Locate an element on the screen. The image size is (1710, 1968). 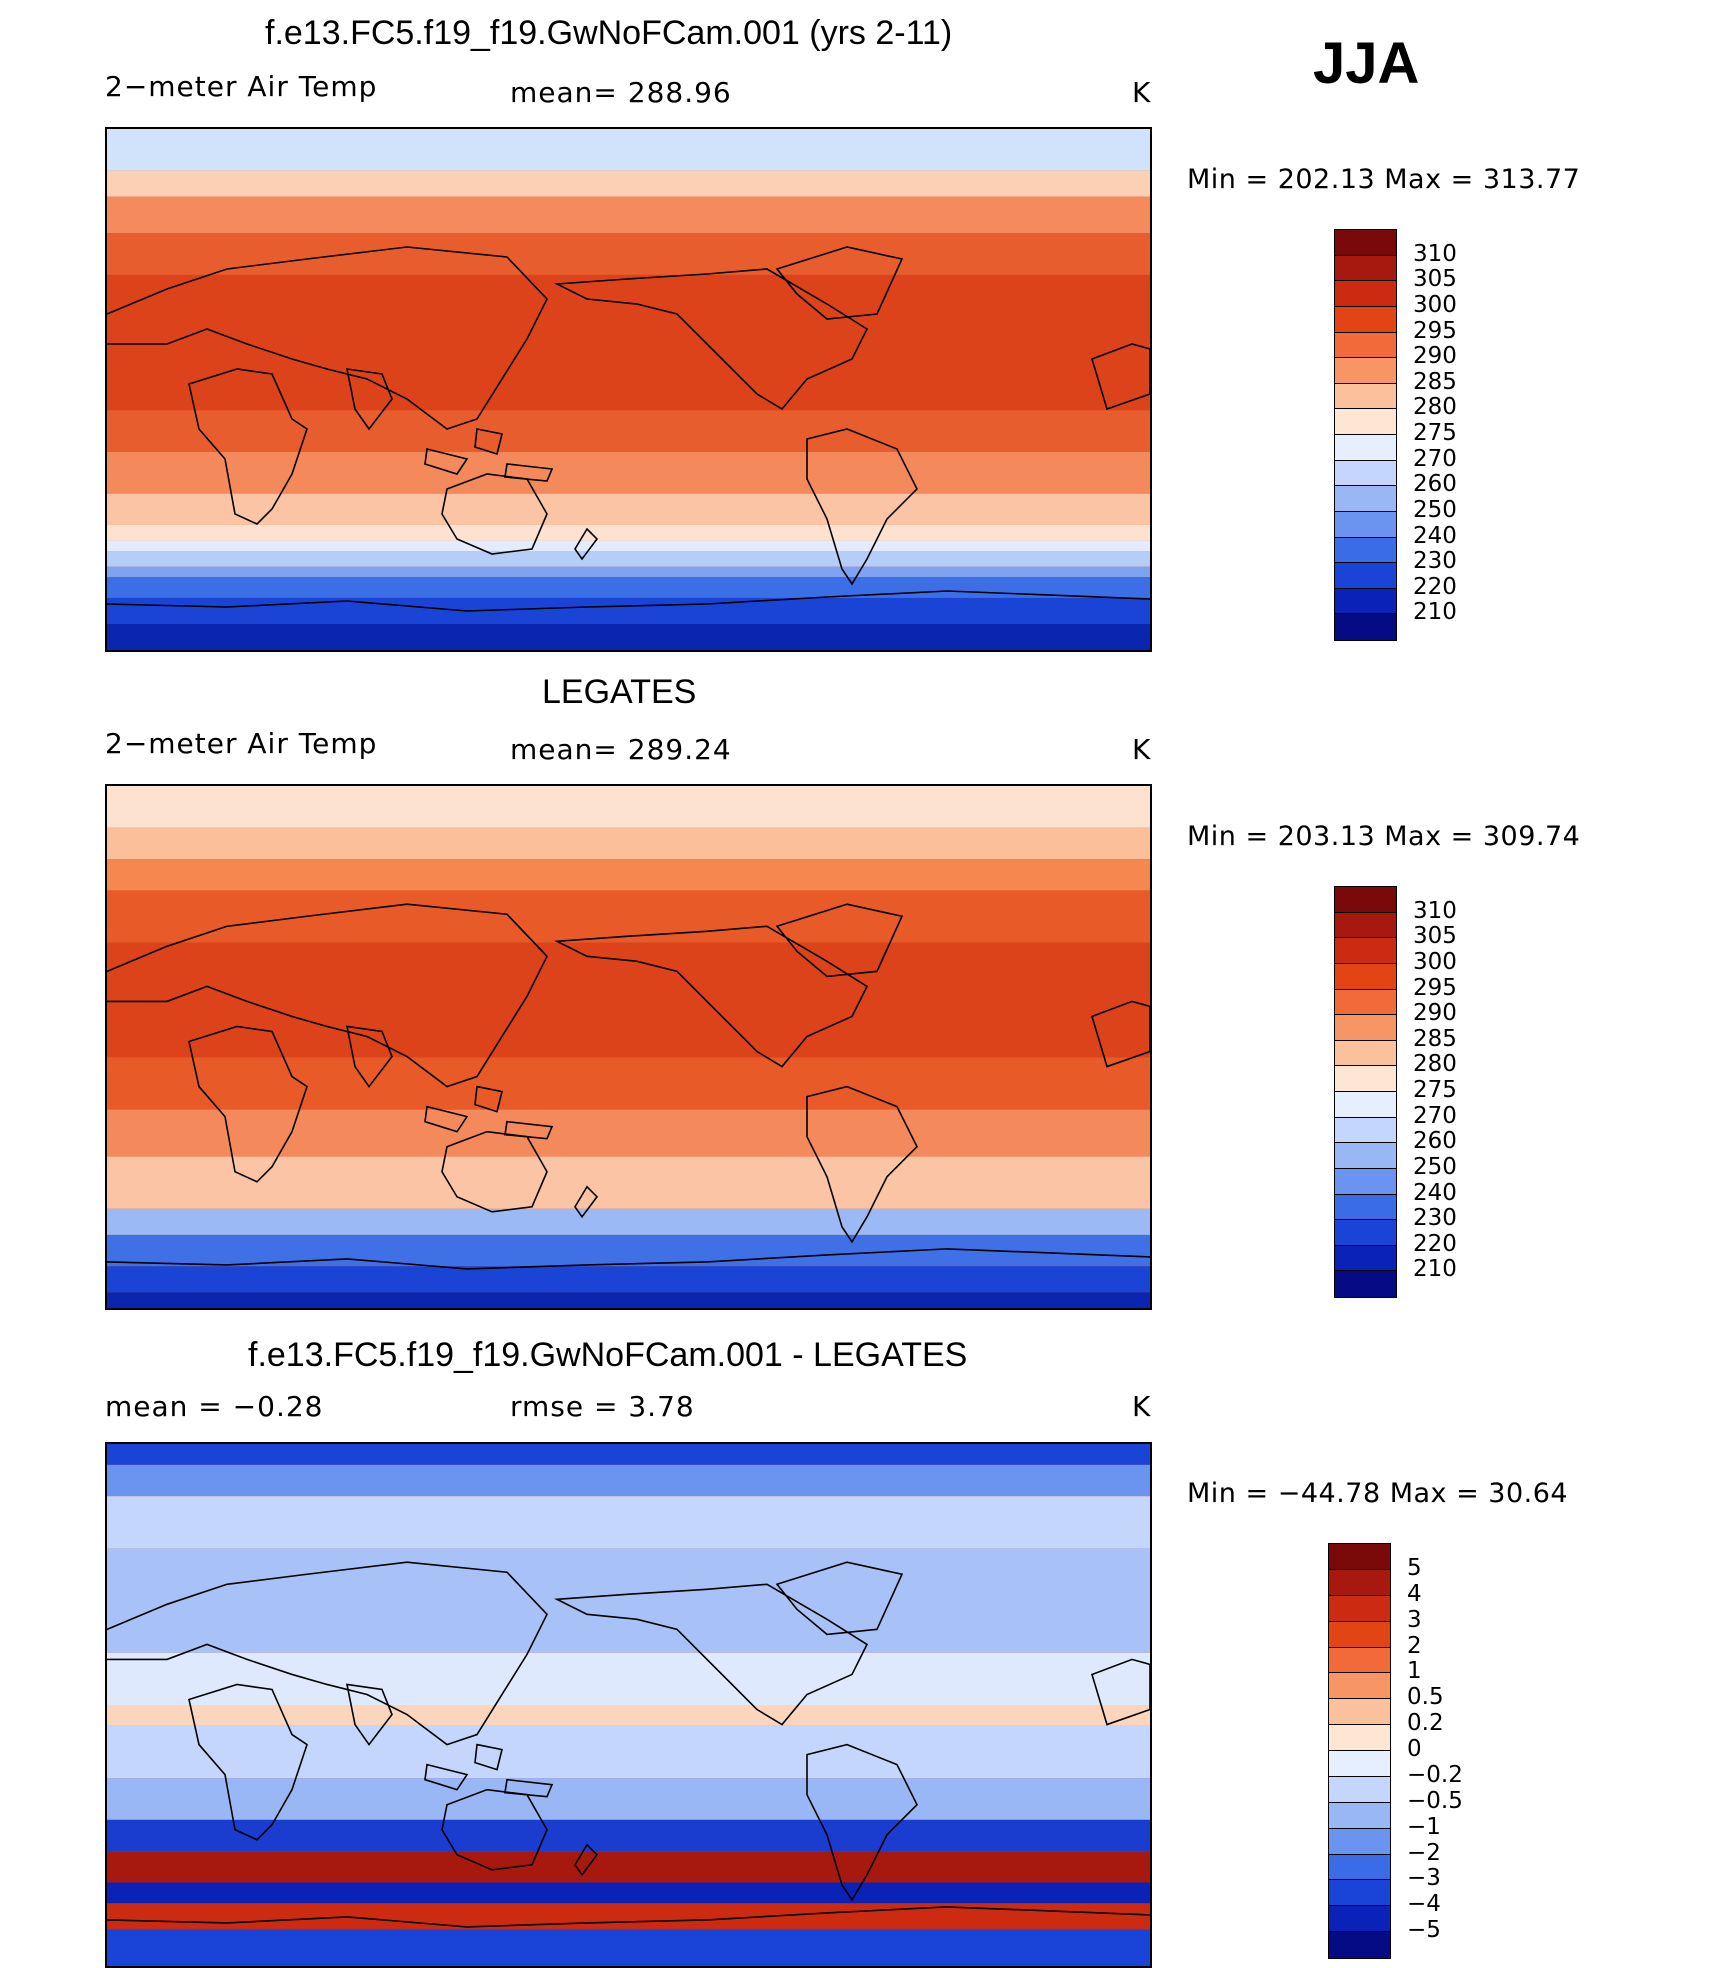
variable-label: 2−meter Air Temp is located at coordinates (241, 86).